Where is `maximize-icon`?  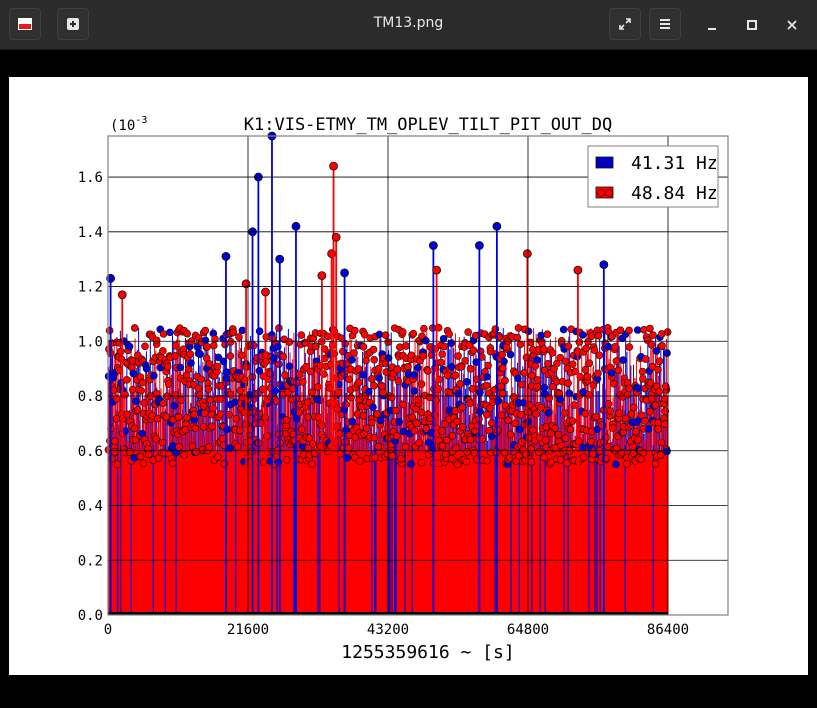 maximize-icon is located at coordinates (752, 25).